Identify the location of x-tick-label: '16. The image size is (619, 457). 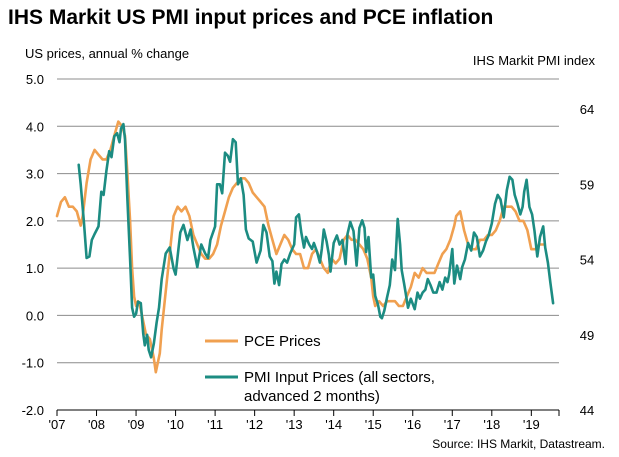
(412, 424).